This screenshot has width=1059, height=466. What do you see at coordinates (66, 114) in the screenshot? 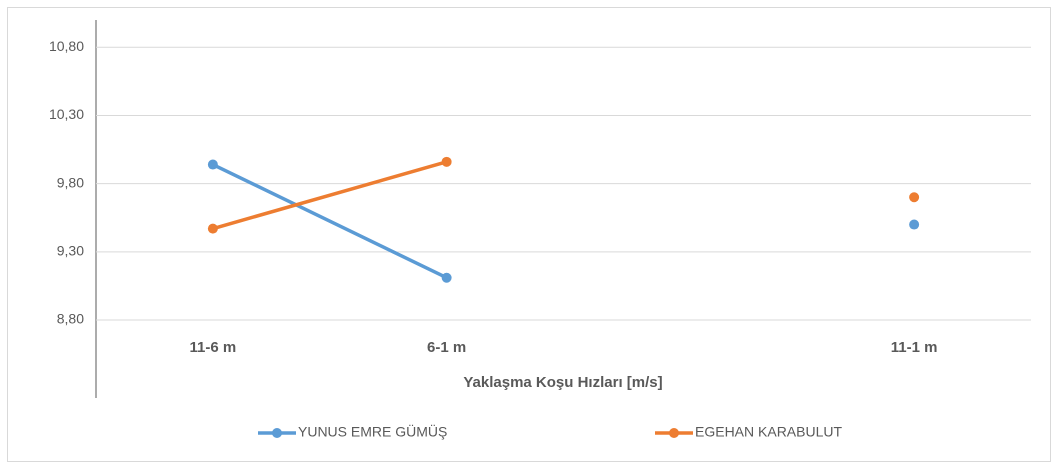
I see `y-tick-label: 10,30` at bounding box center [66, 114].